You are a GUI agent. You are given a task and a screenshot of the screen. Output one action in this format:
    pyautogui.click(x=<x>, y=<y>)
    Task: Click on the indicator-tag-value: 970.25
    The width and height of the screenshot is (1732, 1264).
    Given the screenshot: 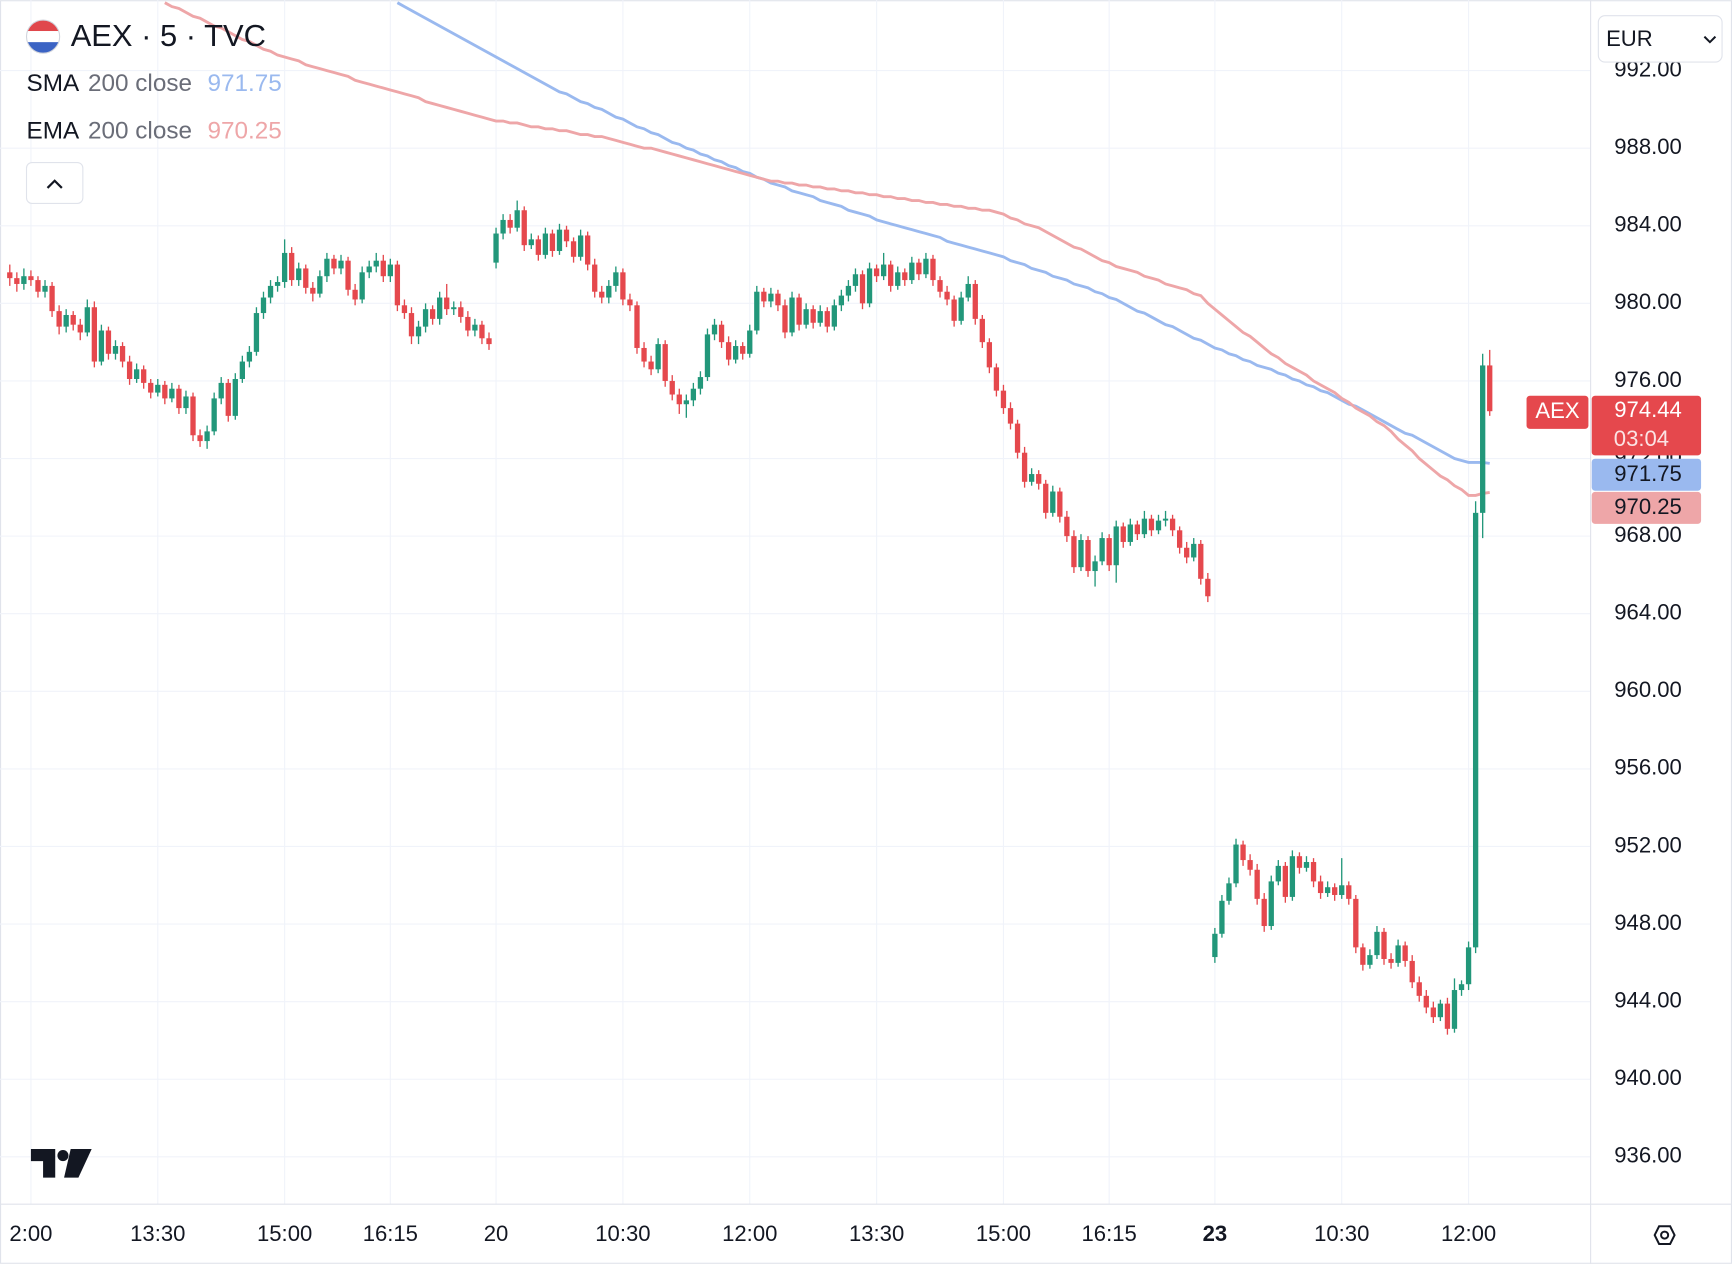 What is the action you would take?
    pyautogui.click(x=1648, y=506)
    